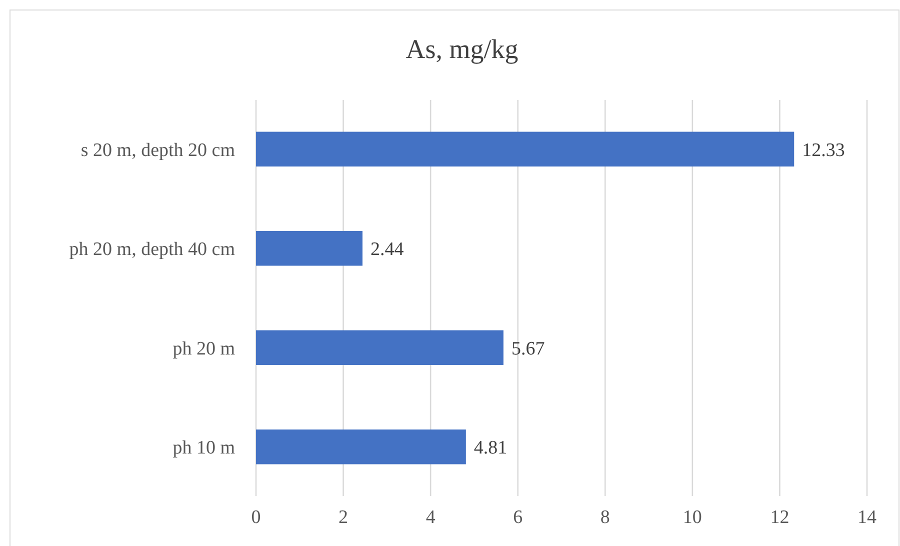 The width and height of the screenshot is (900, 546). Describe the element at coordinates (692, 517) in the screenshot. I see `x-tick-label: 10` at that location.